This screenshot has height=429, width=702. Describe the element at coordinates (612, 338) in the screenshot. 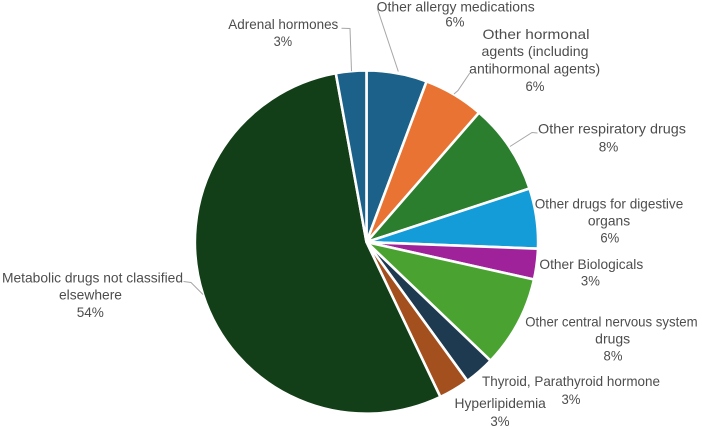

I see `svg-text: drugs` at that location.